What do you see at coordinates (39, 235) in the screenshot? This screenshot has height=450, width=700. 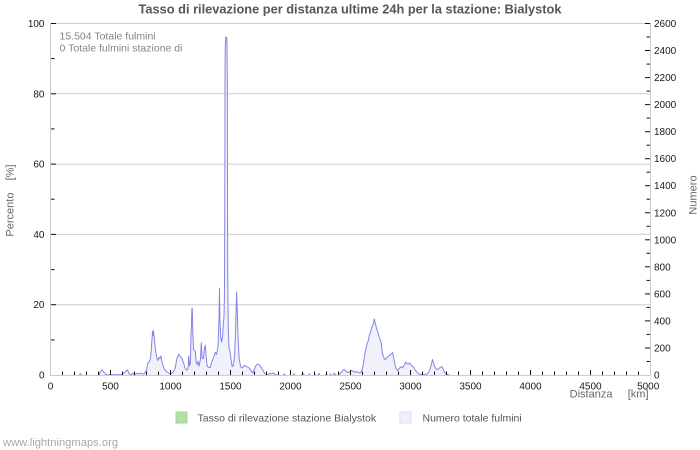 I see `svg-text: 40` at bounding box center [39, 235].